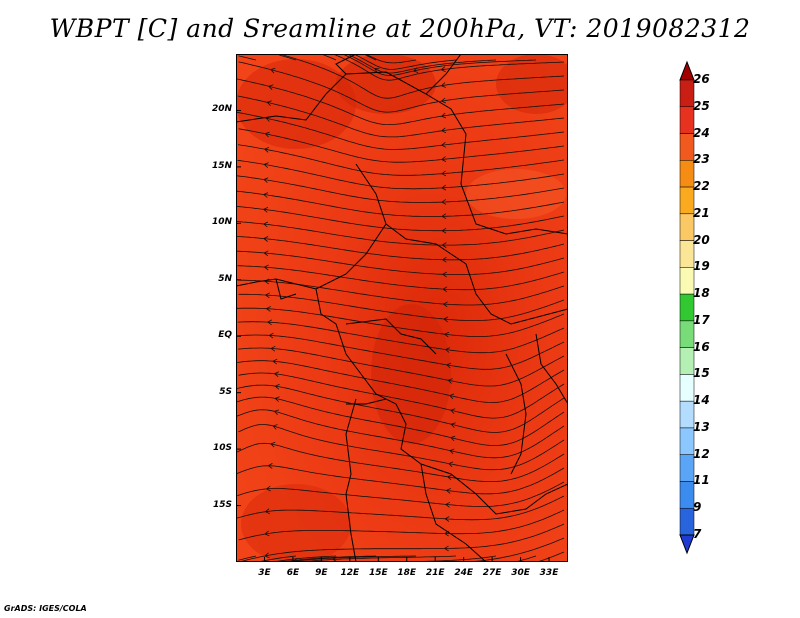 This screenshot has width=800, height=618. I want to click on lon-tick-label: 33E, so click(549, 573).